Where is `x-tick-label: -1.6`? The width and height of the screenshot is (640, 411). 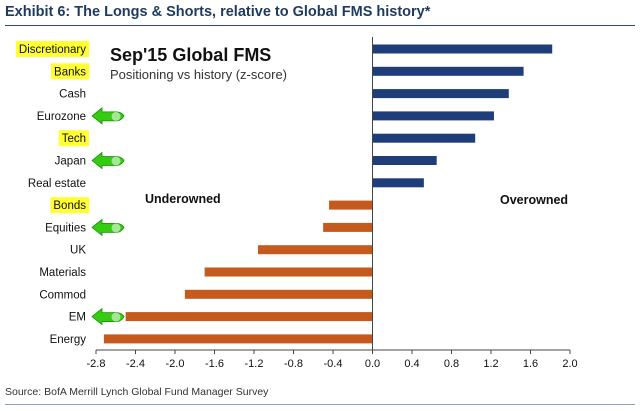
x-tick-label: -1.6 is located at coordinates (214, 364).